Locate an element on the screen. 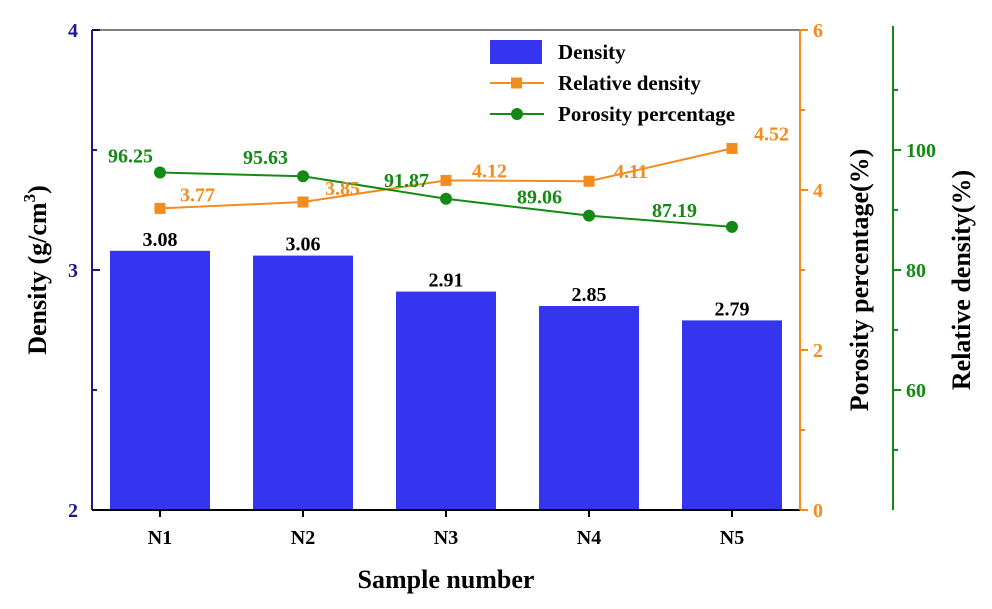 The image size is (992, 609). right-inner-axis-tick-label: 6 is located at coordinates (818, 31).